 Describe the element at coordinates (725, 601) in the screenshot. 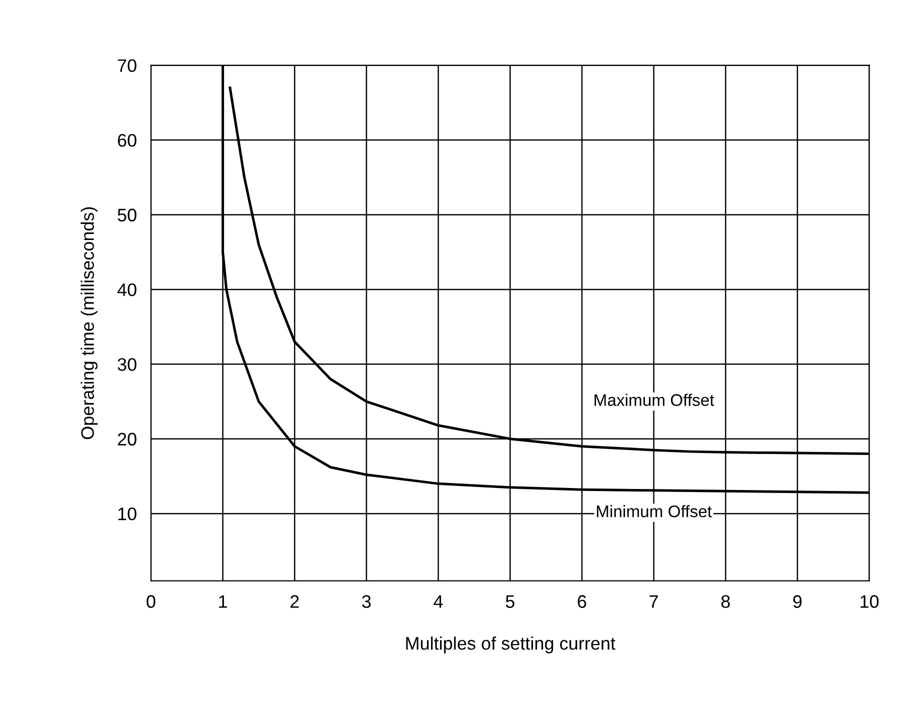

I see `x-tick-label: 8` at that location.